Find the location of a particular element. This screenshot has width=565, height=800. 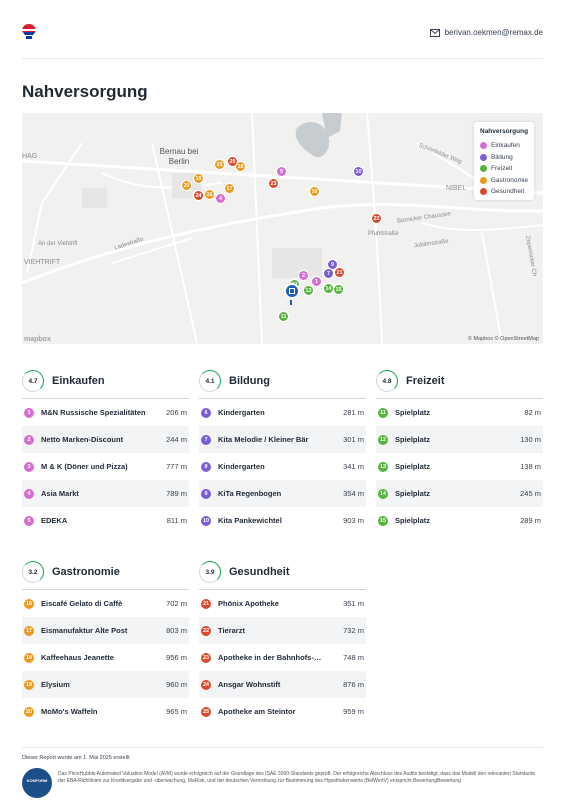

list-item: 7 Kita Melodie / Kleiner Bär 301 m is located at coordinates (282, 439).